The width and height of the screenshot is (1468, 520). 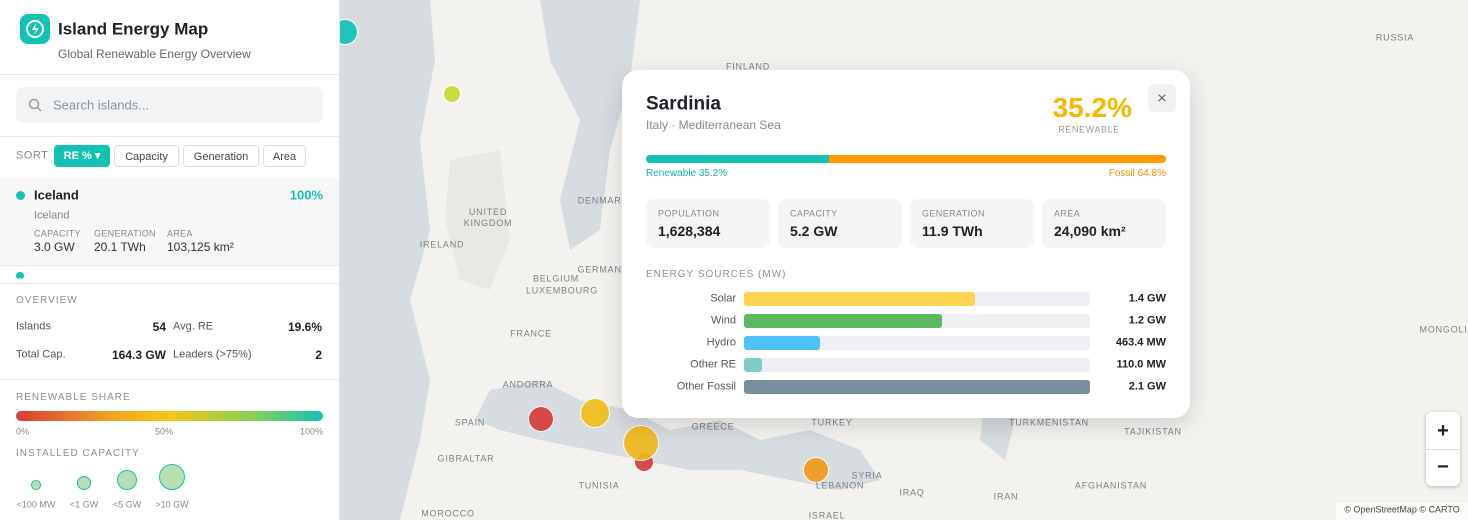 What do you see at coordinates (41, 354) in the screenshot?
I see `overview-label: Total Cap.` at bounding box center [41, 354].